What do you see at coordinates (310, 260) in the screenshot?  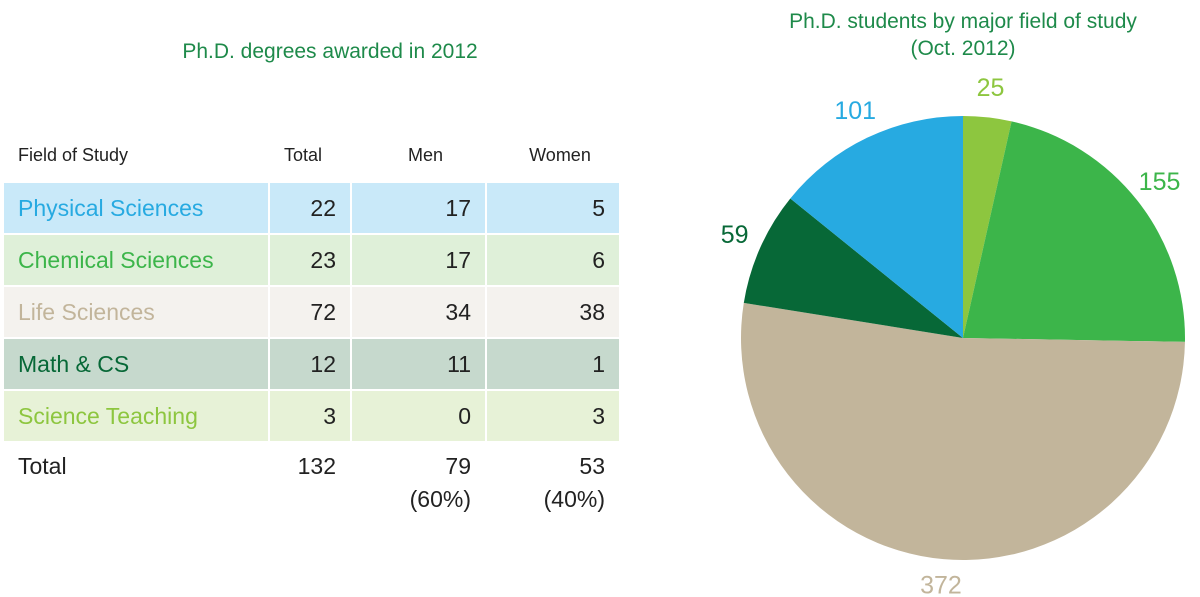 I see `cell-value: 23` at bounding box center [310, 260].